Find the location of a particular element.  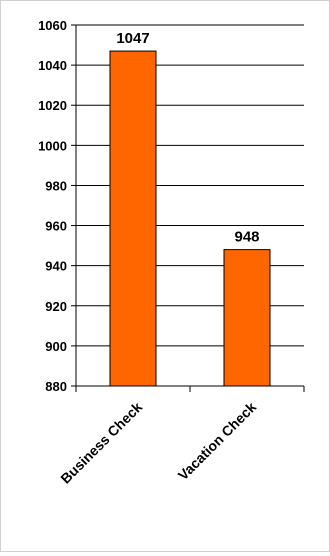

y-tick-label: 1000 is located at coordinates (52, 145).